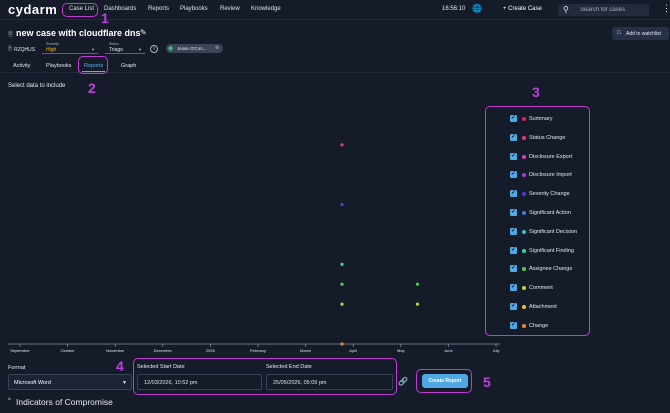 This screenshot has width=670, height=413. I want to click on start-date-label: Selected Start Date, so click(161, 367).